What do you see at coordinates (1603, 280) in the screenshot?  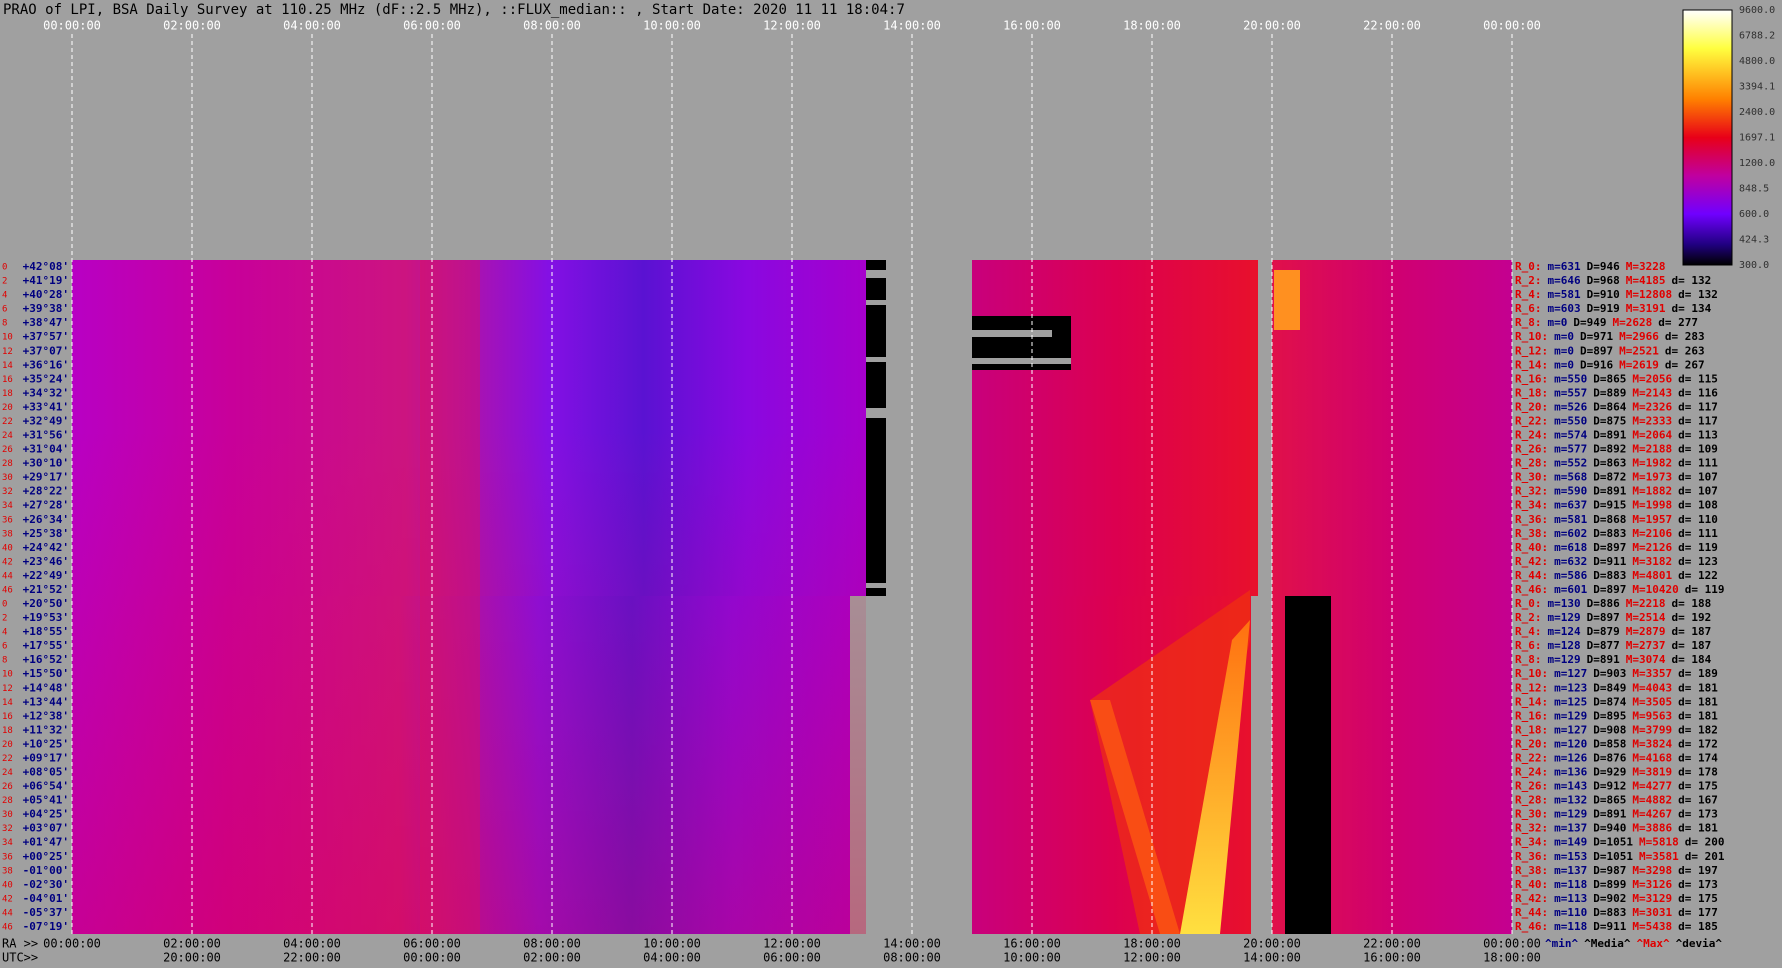 I see `stat-field: D=968` at bounding box center [1603, 280].